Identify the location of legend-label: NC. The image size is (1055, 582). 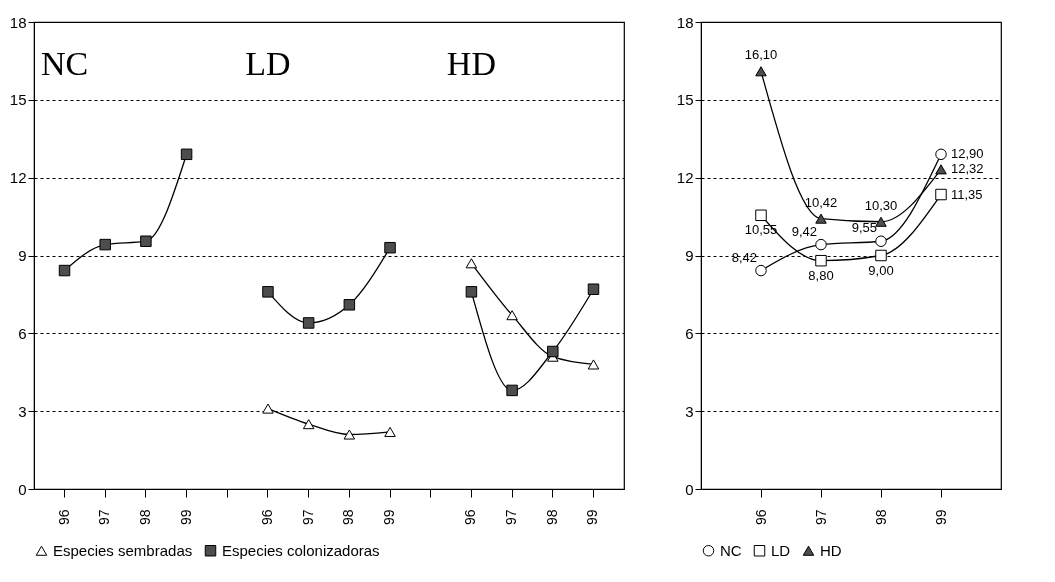
(731, 550).